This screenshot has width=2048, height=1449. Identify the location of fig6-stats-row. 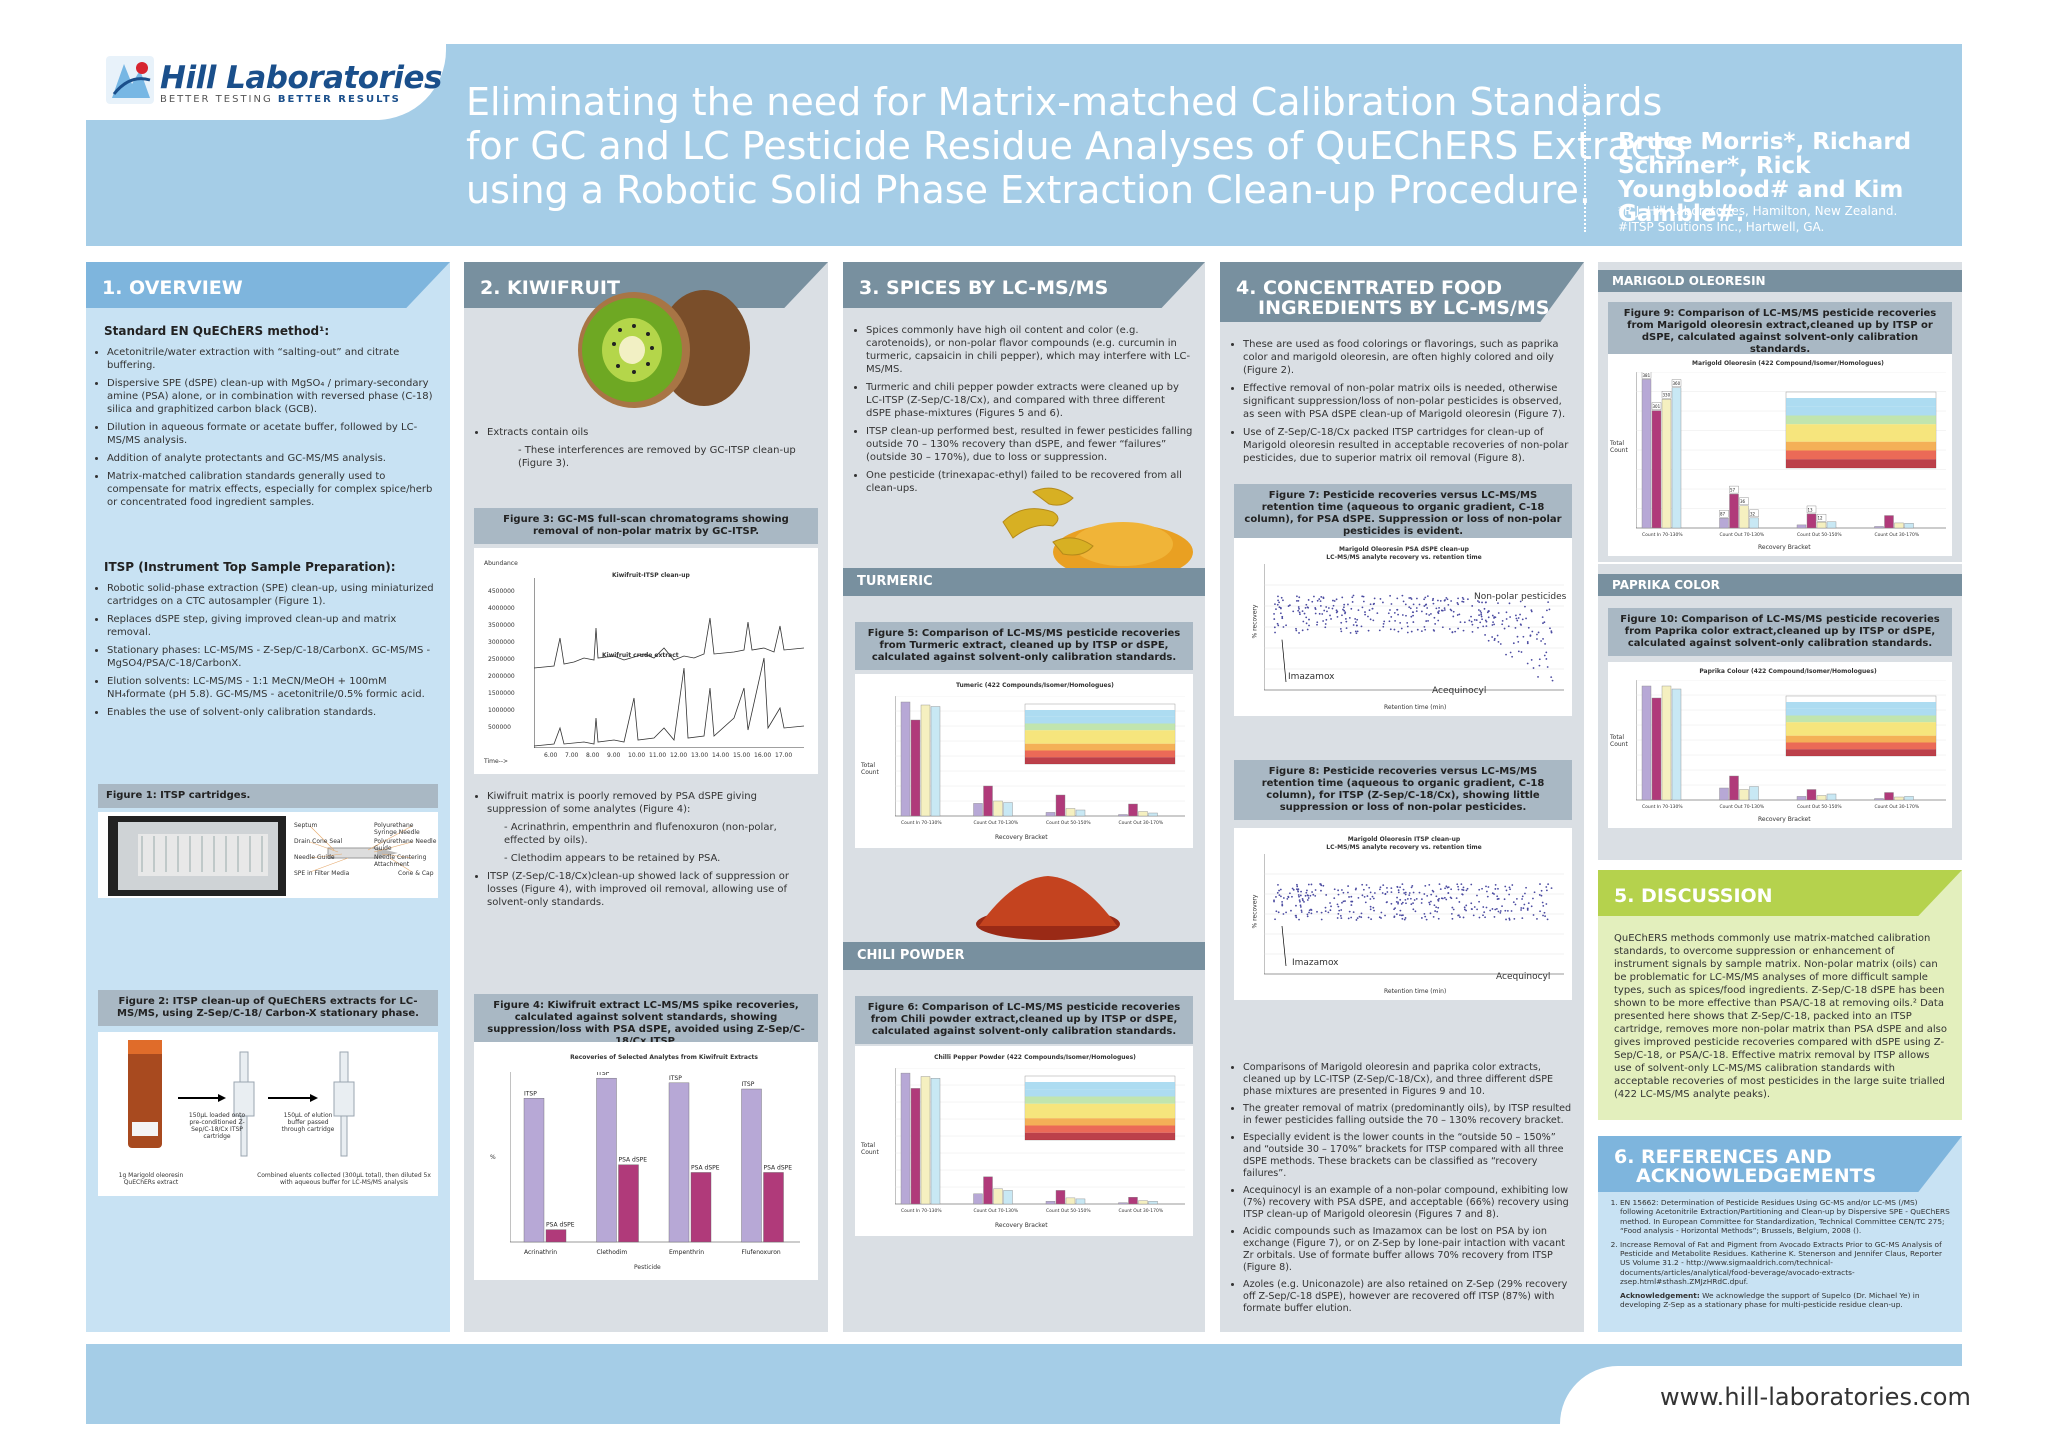
(1100, 1129).